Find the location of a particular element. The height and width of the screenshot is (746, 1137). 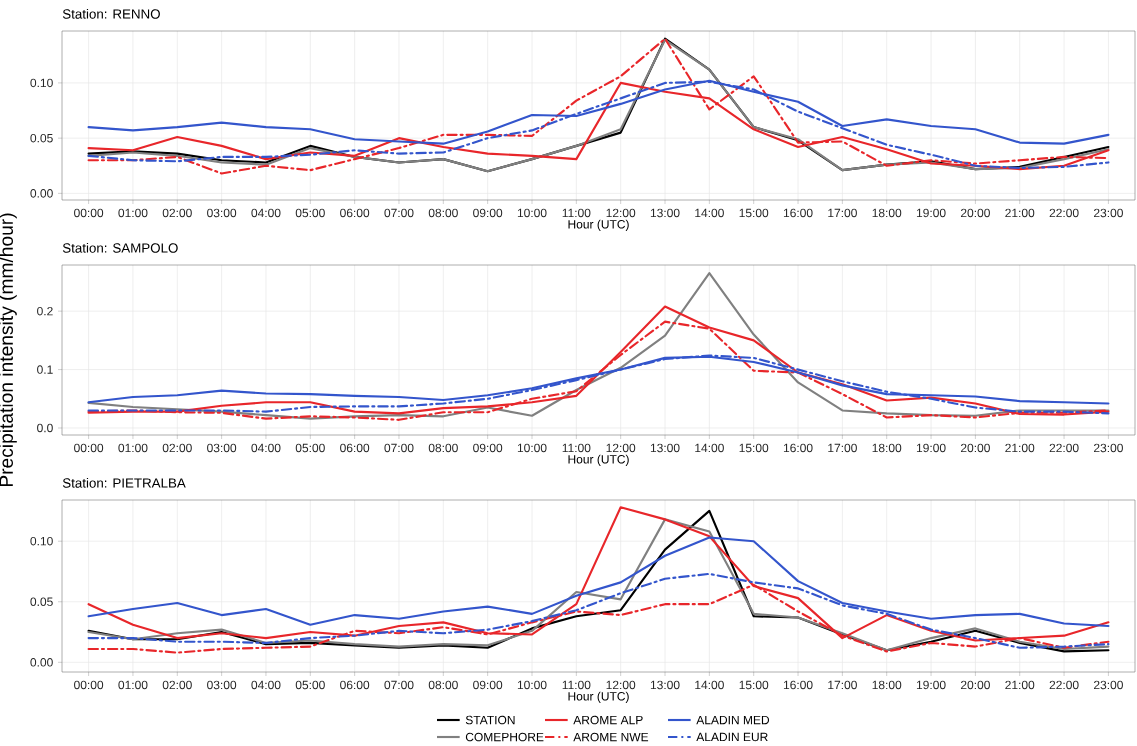

y-tick-label: 0.0 is located at coordinates (45, 428).